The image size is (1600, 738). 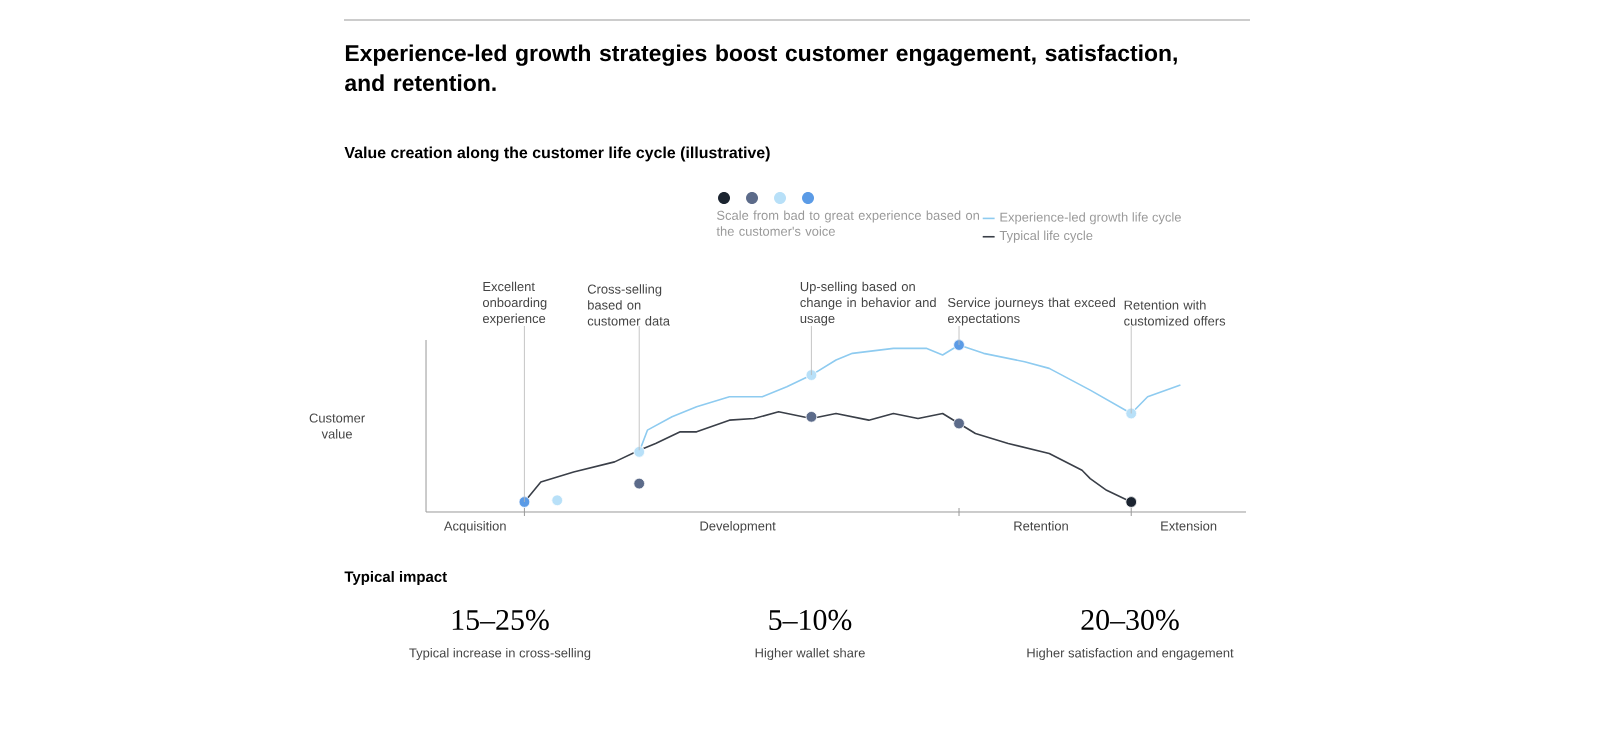 I want to click on chart-title: Experience-led growth strategies boost customer engagement, satisfaction, and retention., so click(x=761, y=68).